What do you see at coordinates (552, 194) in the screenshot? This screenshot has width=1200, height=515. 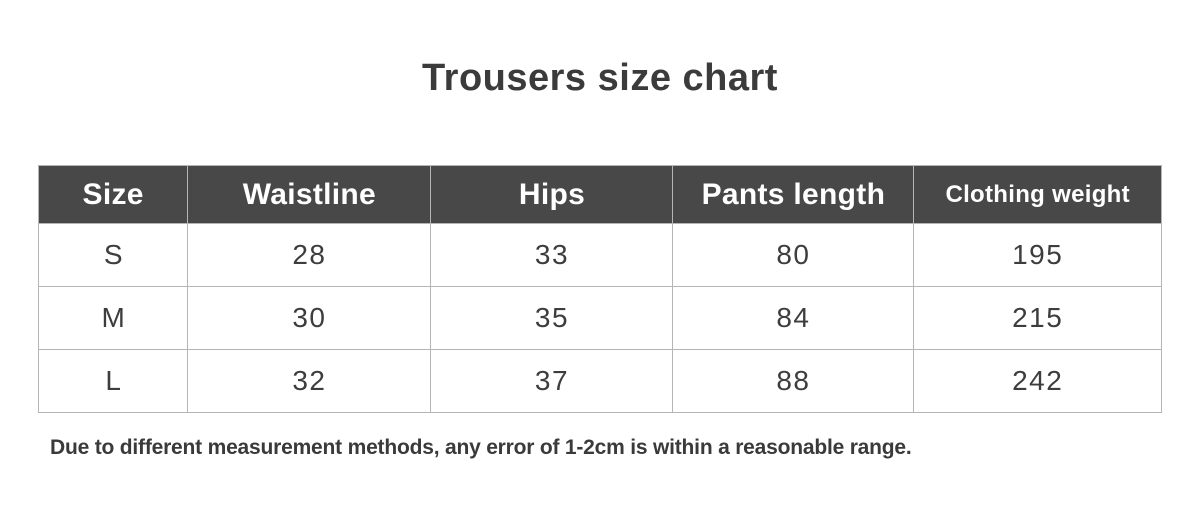 I see `column-header-hips: Hips` at bounding box center [552, 194].